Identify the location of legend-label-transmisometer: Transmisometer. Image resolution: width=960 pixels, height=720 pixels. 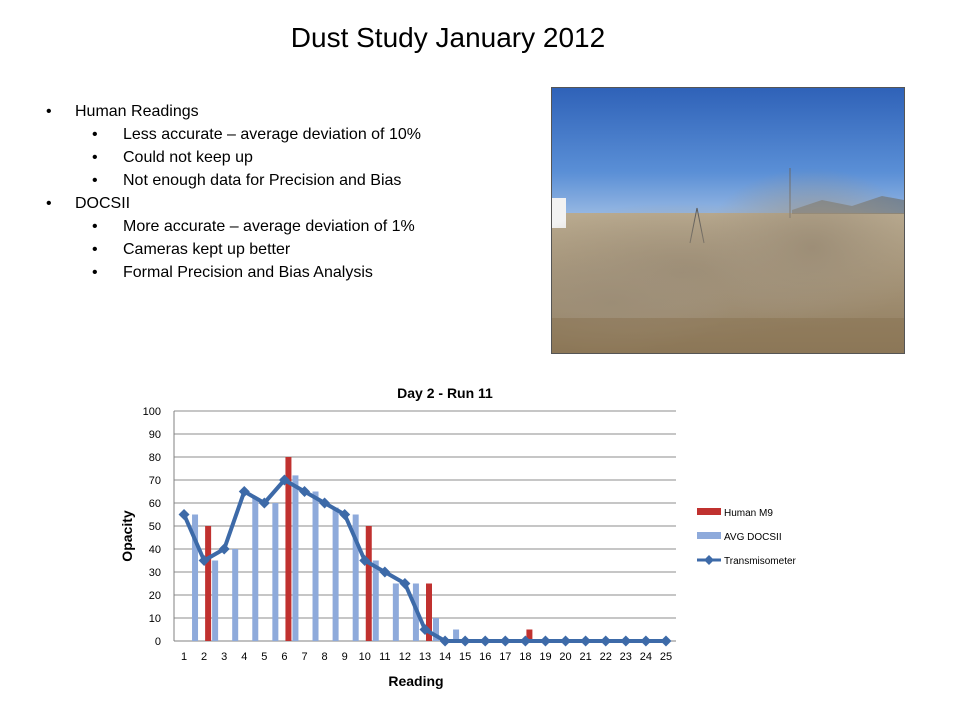
(760, 561).